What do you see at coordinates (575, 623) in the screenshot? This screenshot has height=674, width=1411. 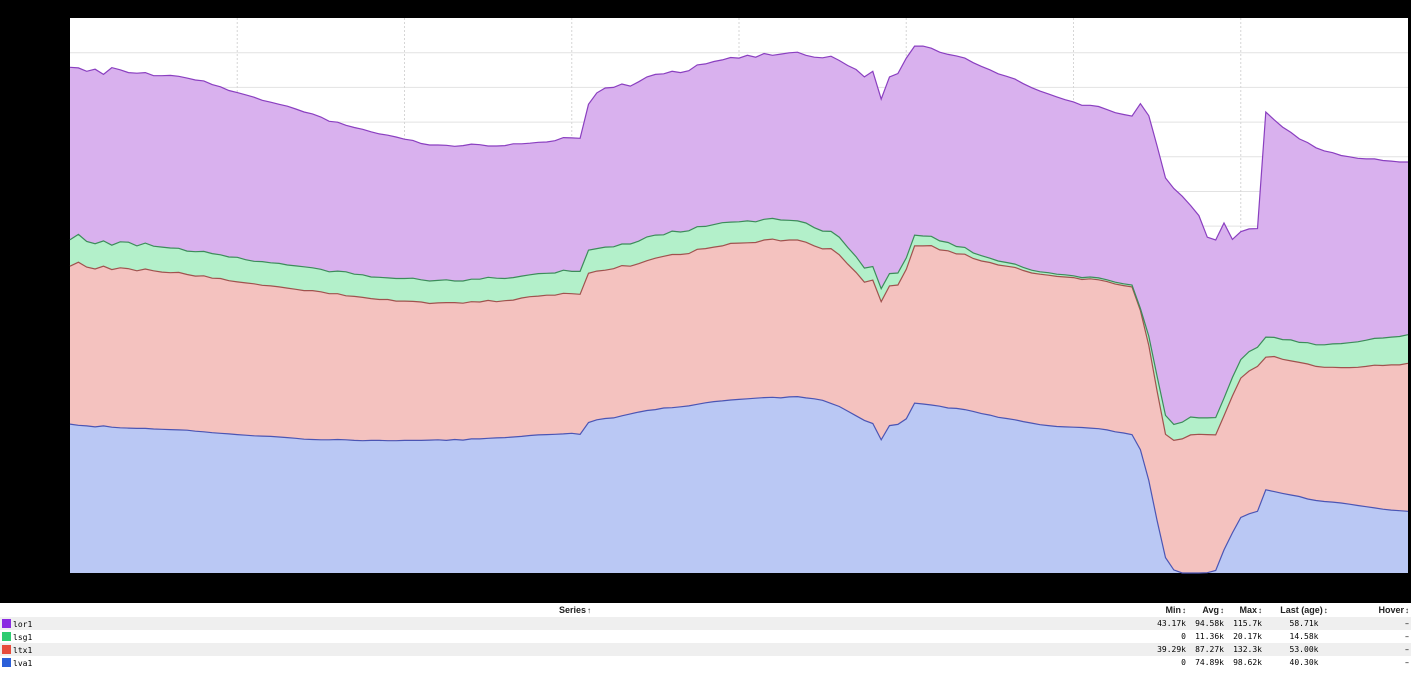 I see `legend-series-cell: lor1` at bounding box center [575, 623].